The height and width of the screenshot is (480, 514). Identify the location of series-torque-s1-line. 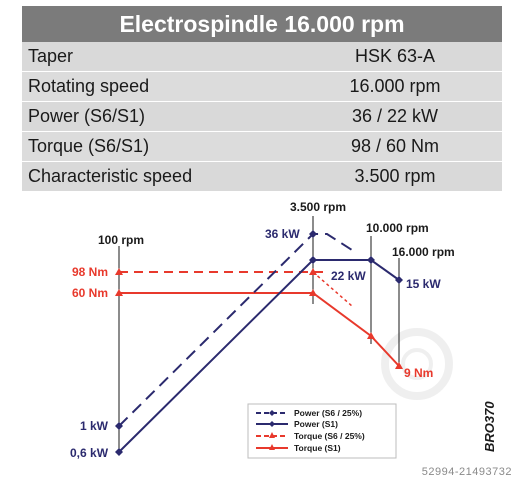
(259, 329).